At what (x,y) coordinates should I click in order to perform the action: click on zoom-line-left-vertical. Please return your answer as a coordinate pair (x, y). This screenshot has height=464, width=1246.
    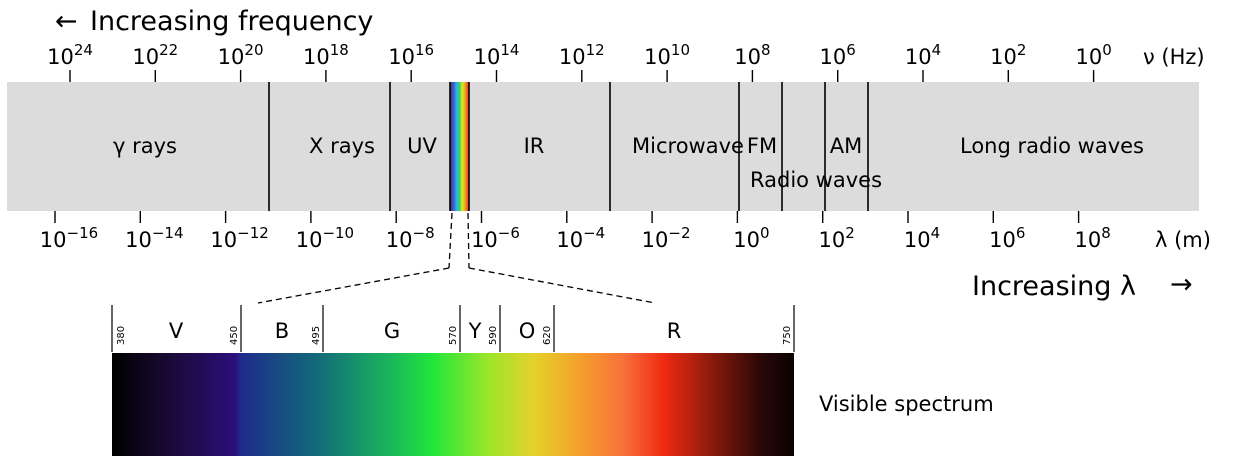
    Looking at the image, I should click on (450, 240).